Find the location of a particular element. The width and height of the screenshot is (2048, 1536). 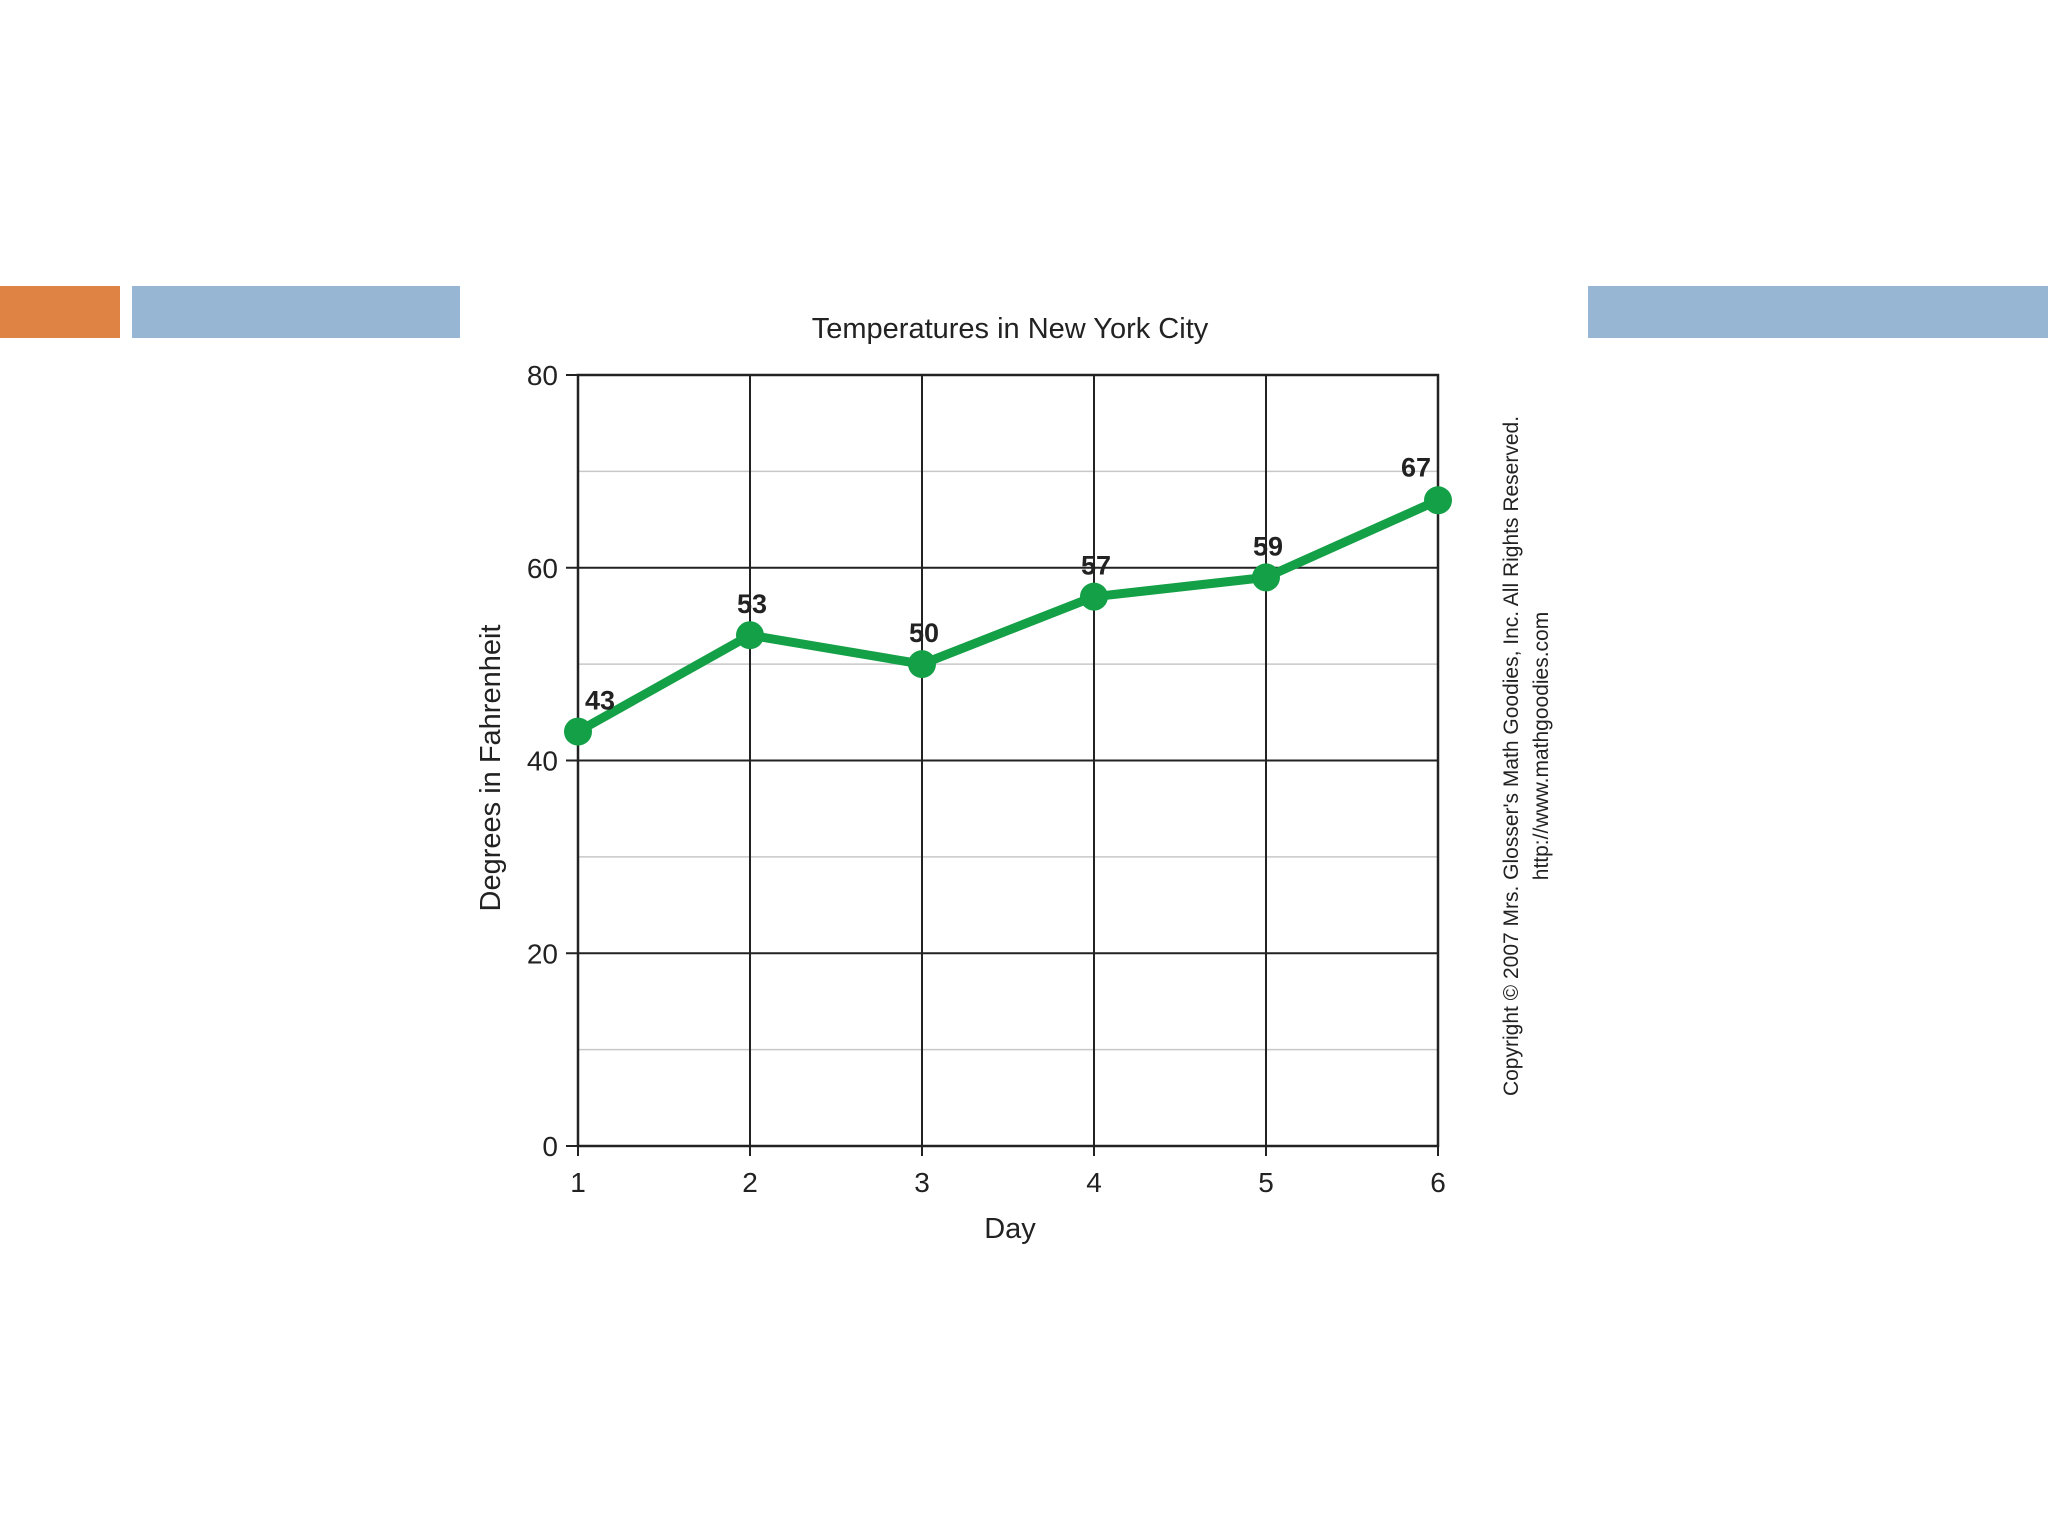

x-tick-label: 2 is located at coordinates (750, 1182).